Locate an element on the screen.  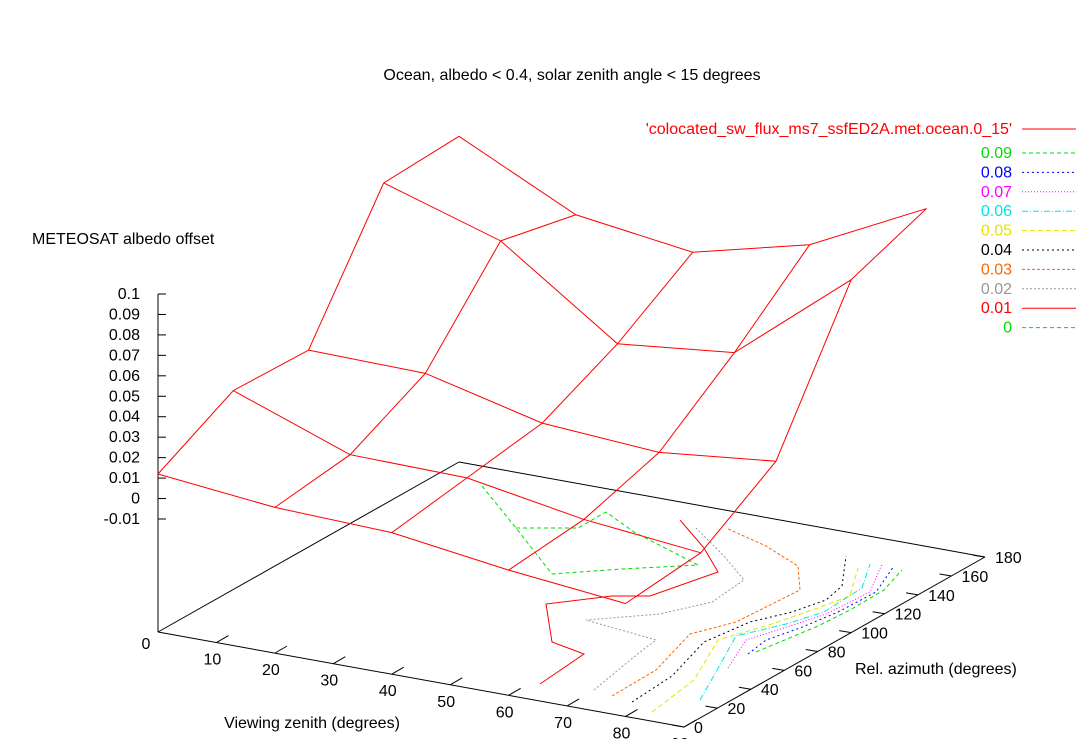
y-tick-label: 120 is located at coordinates (908, 615).